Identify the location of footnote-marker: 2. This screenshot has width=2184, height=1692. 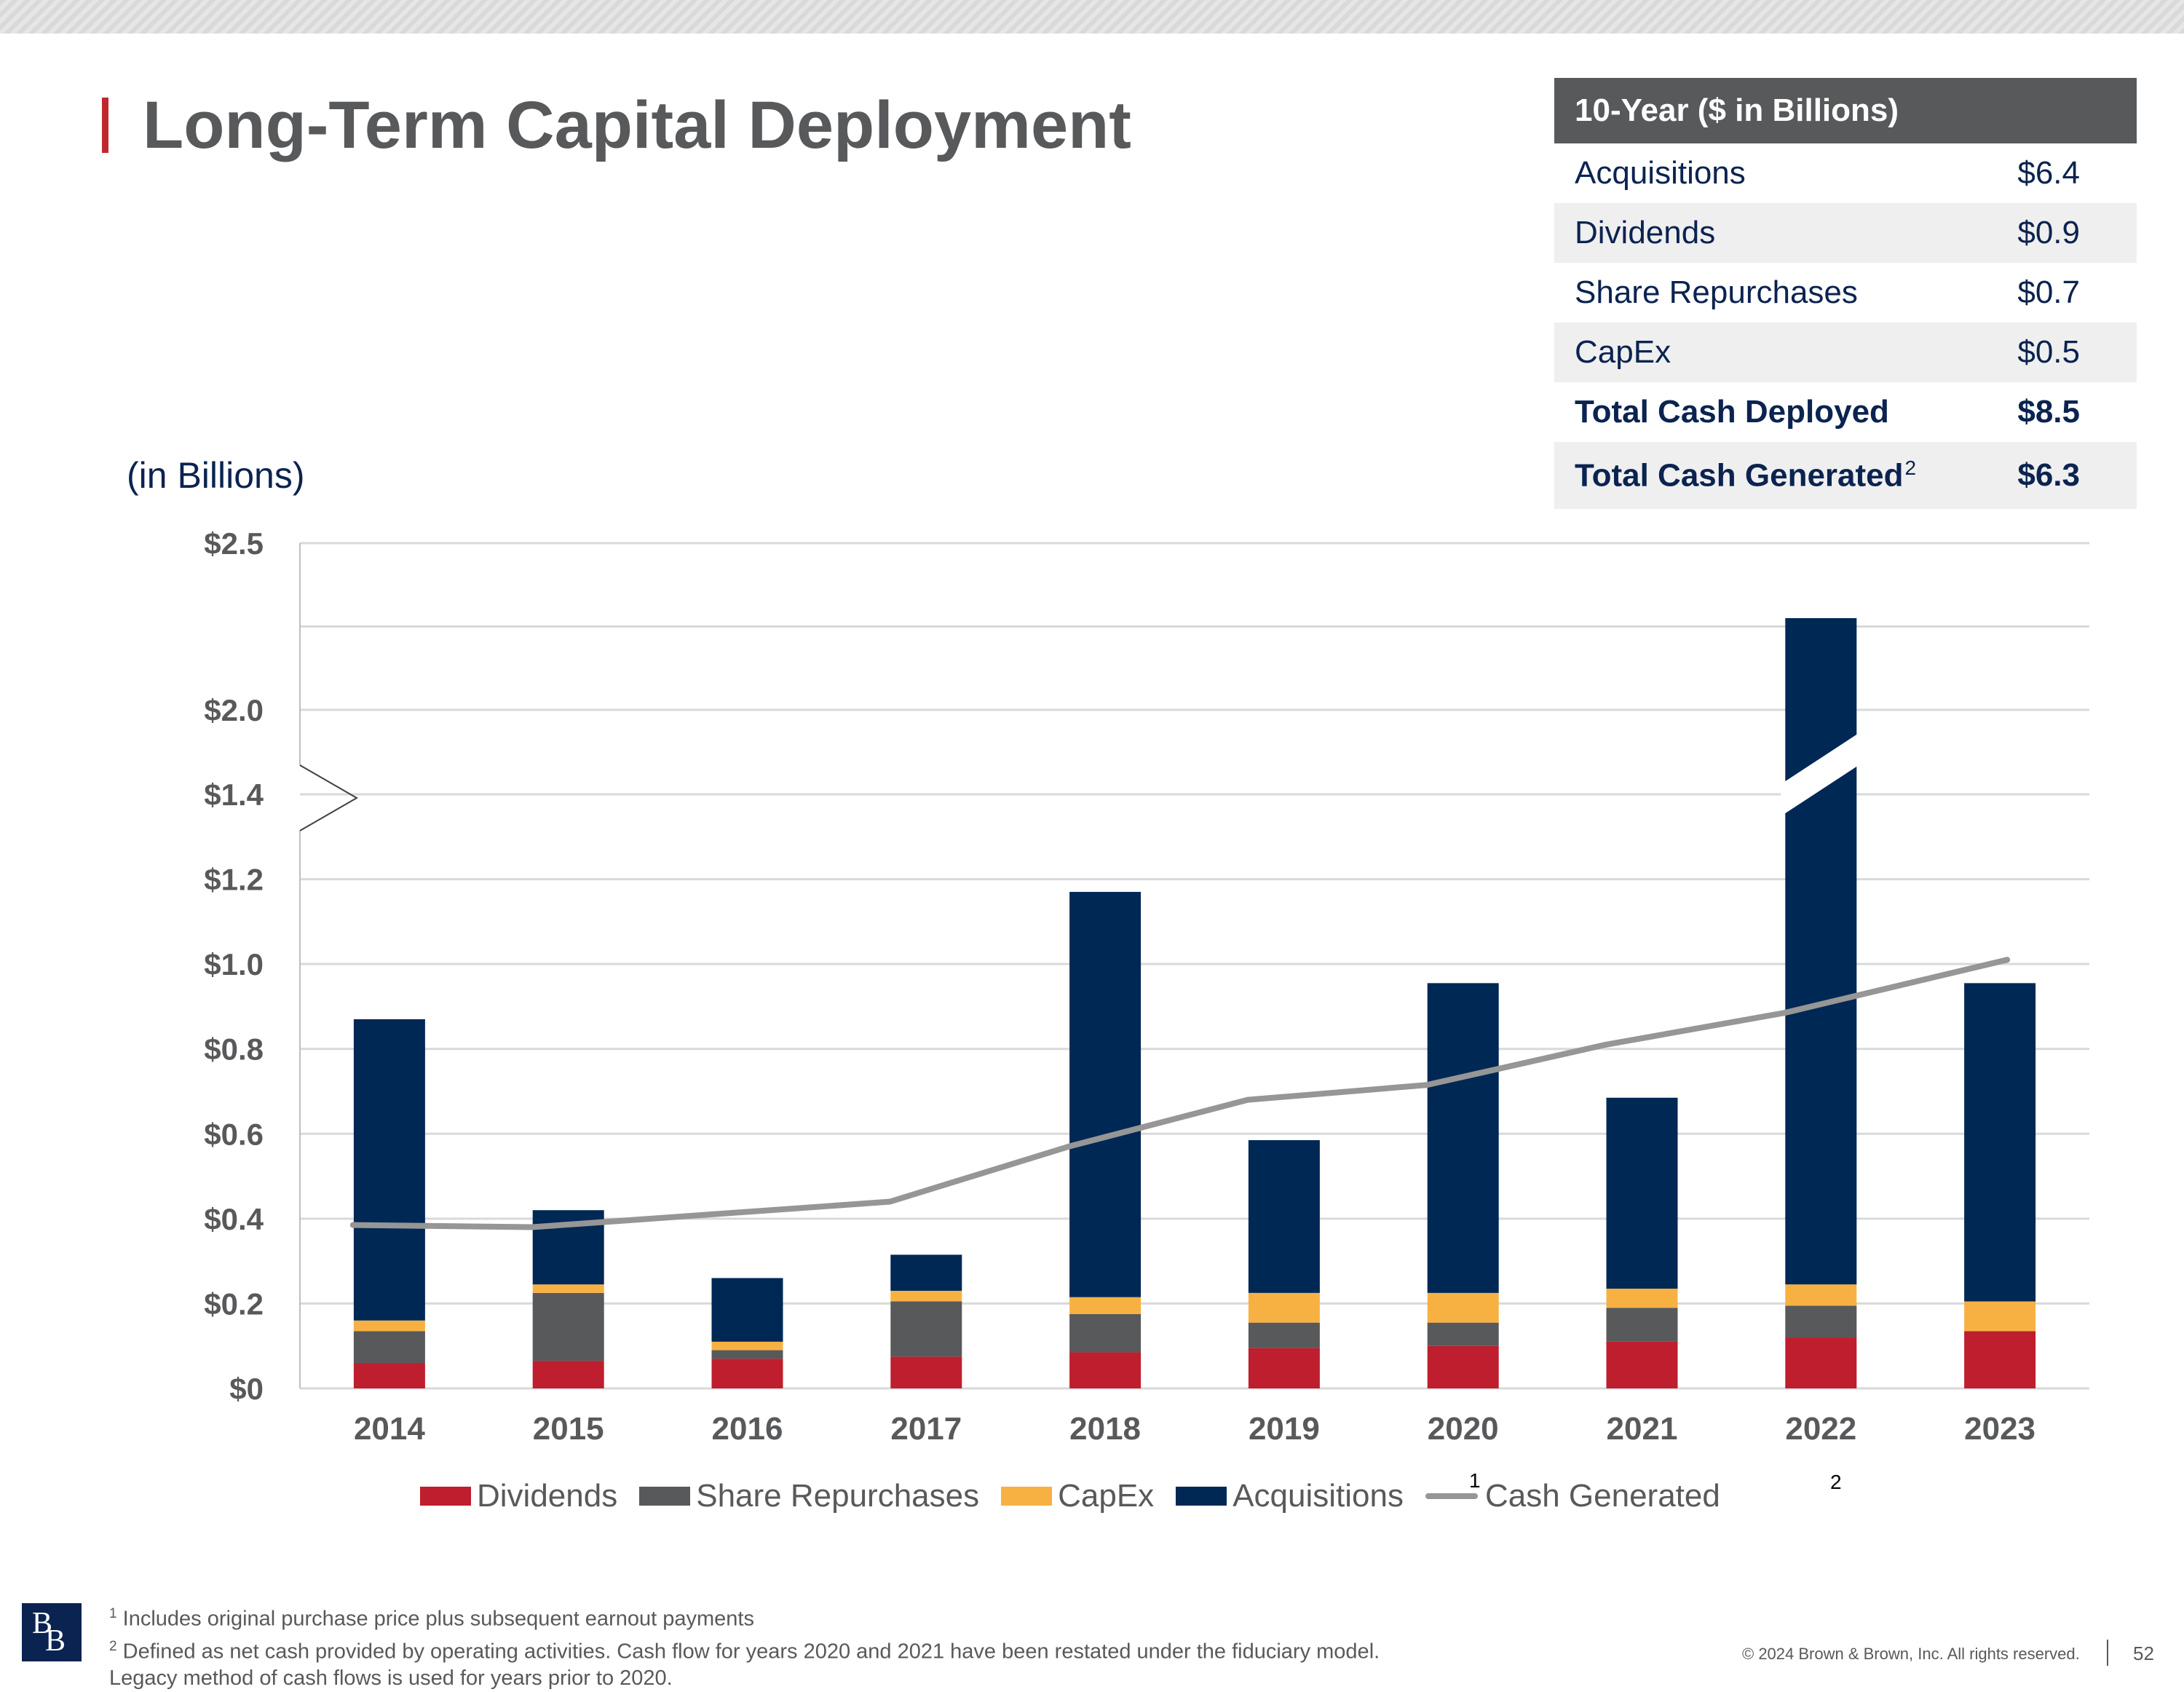
(1910, 468).